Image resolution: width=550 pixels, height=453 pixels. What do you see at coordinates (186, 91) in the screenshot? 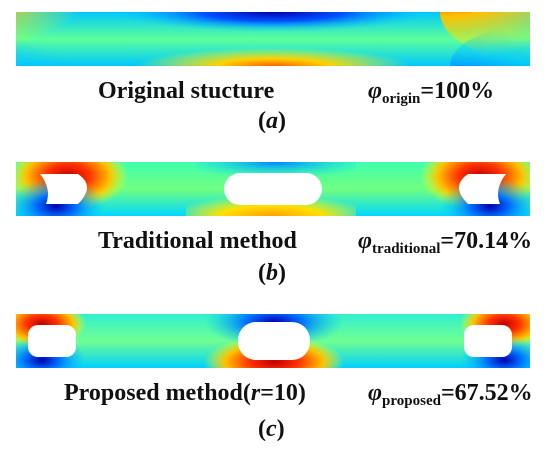
I see `method-label: Original stucture` at bounding box center [186, 91].